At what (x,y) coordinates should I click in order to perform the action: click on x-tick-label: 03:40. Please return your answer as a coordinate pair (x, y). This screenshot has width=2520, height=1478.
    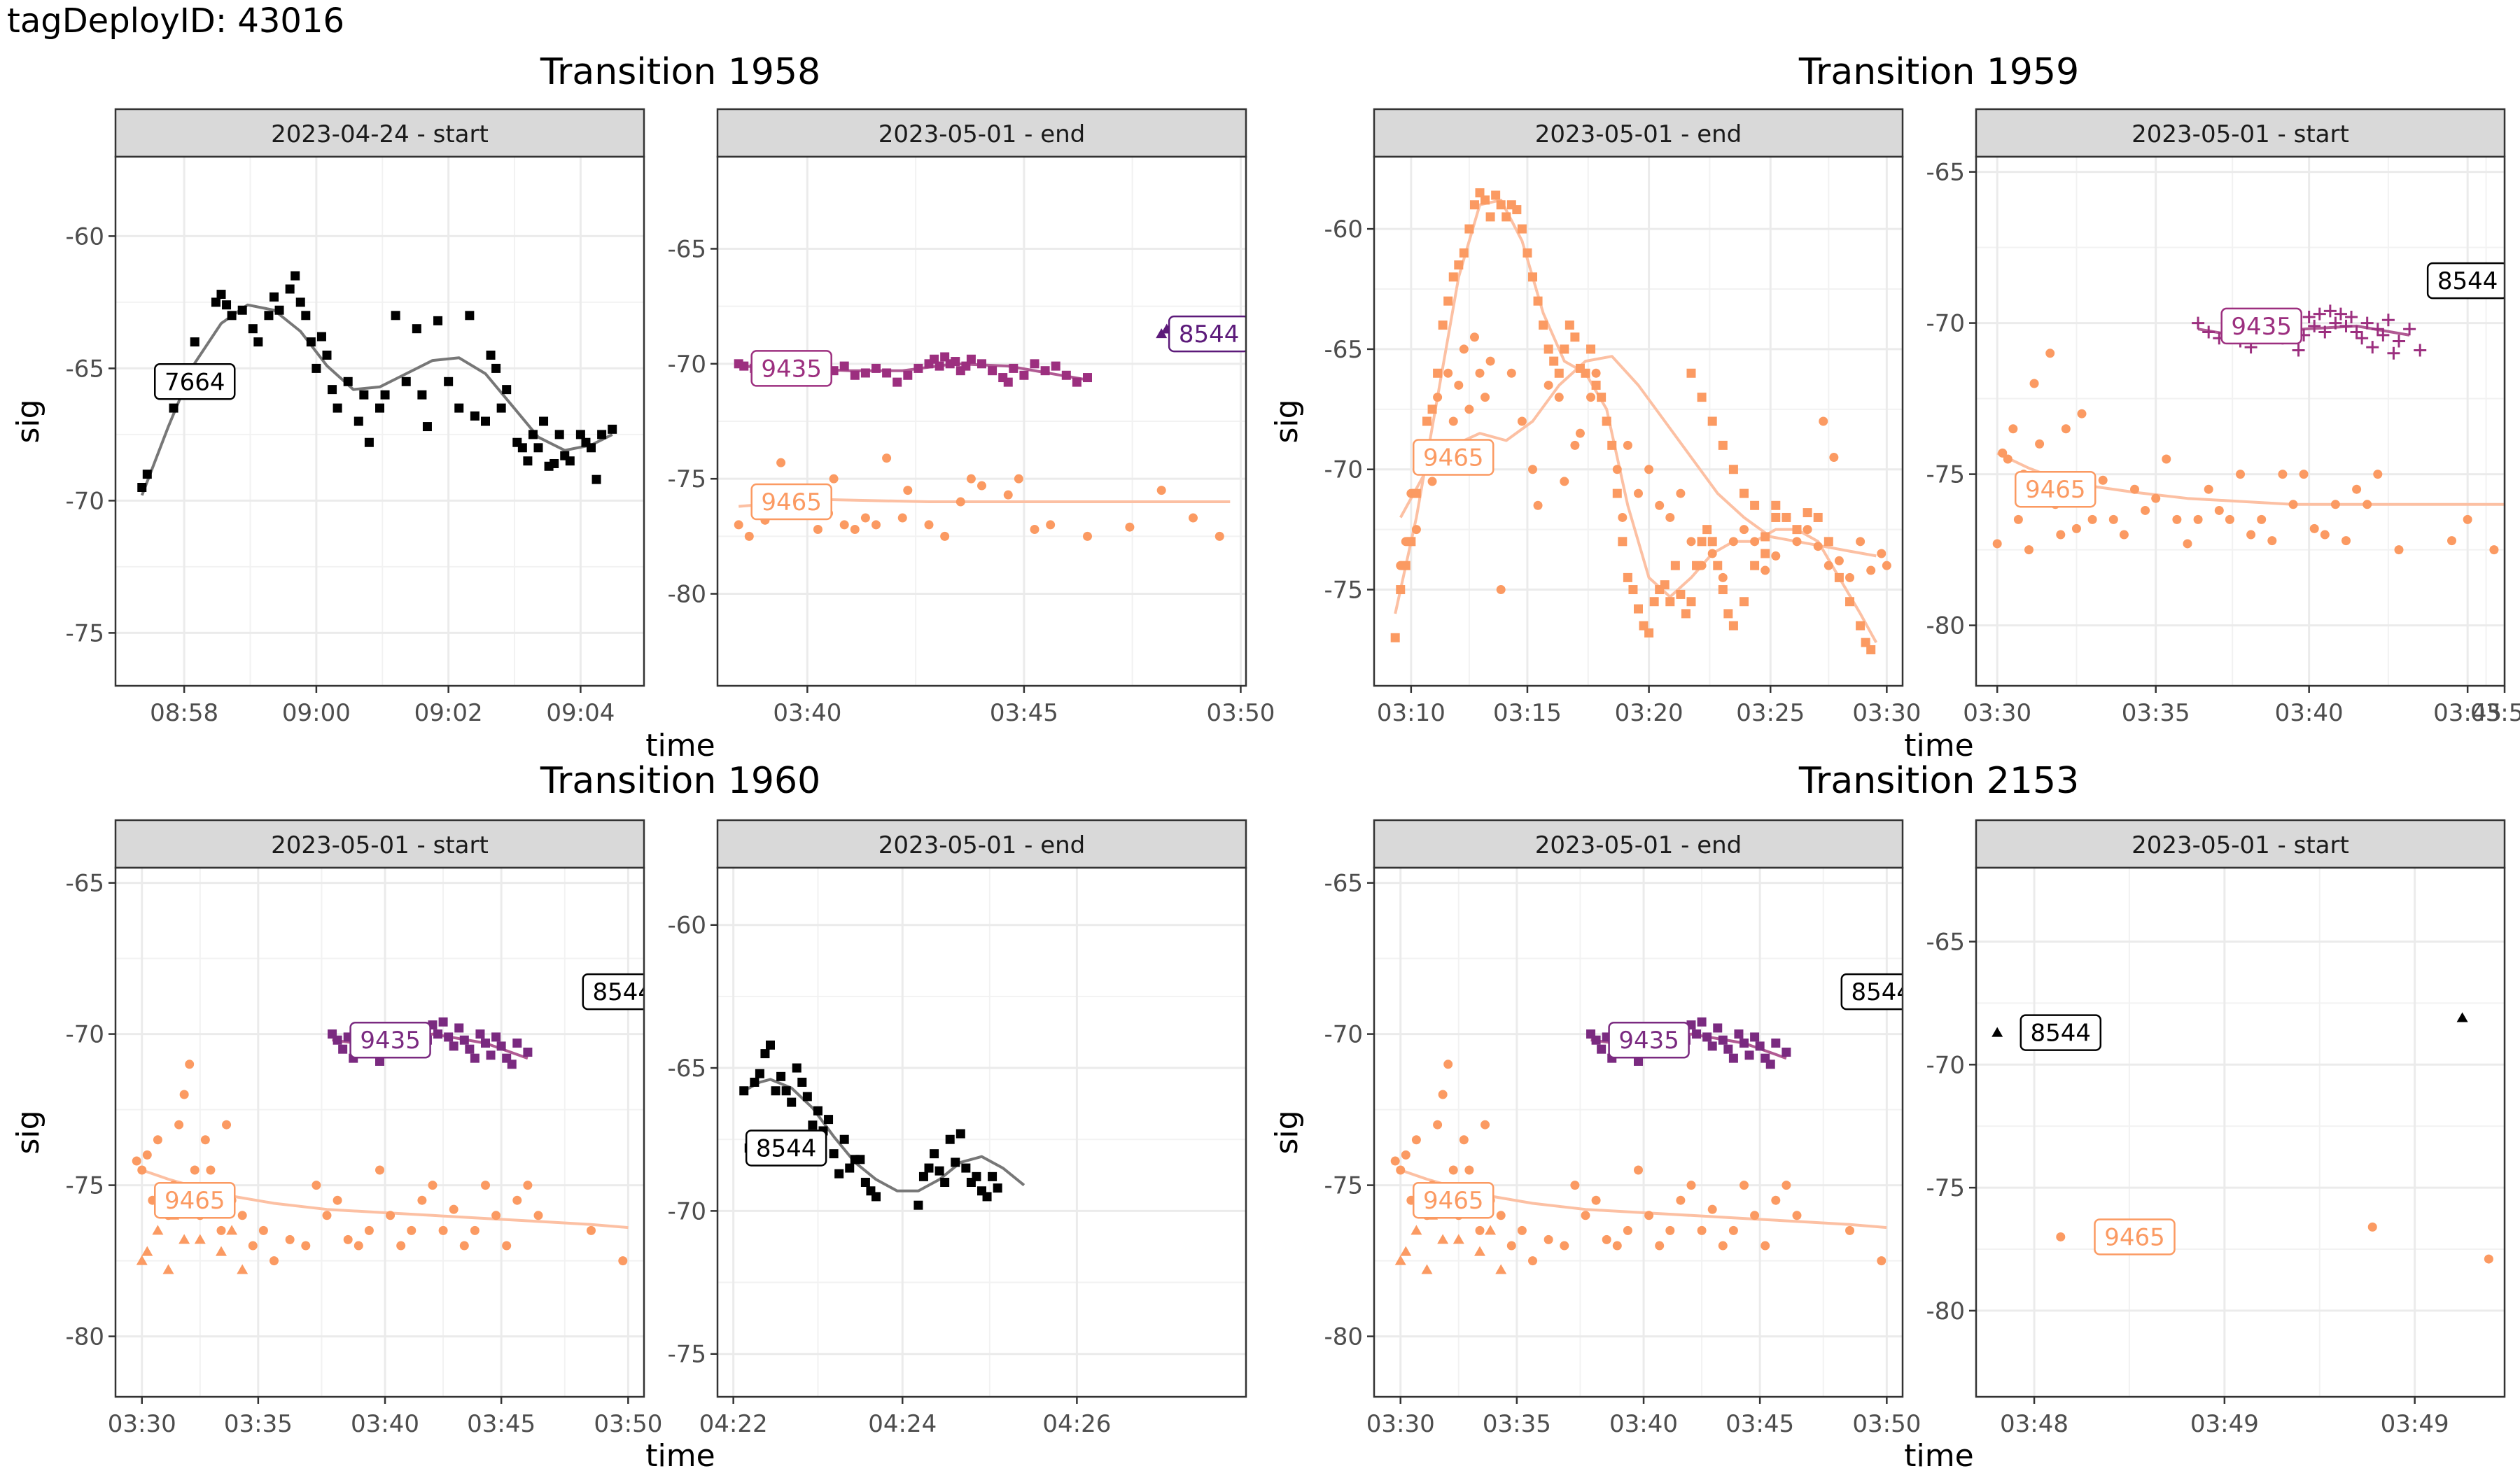
    Looking at the image, I should click on (2309, 713).